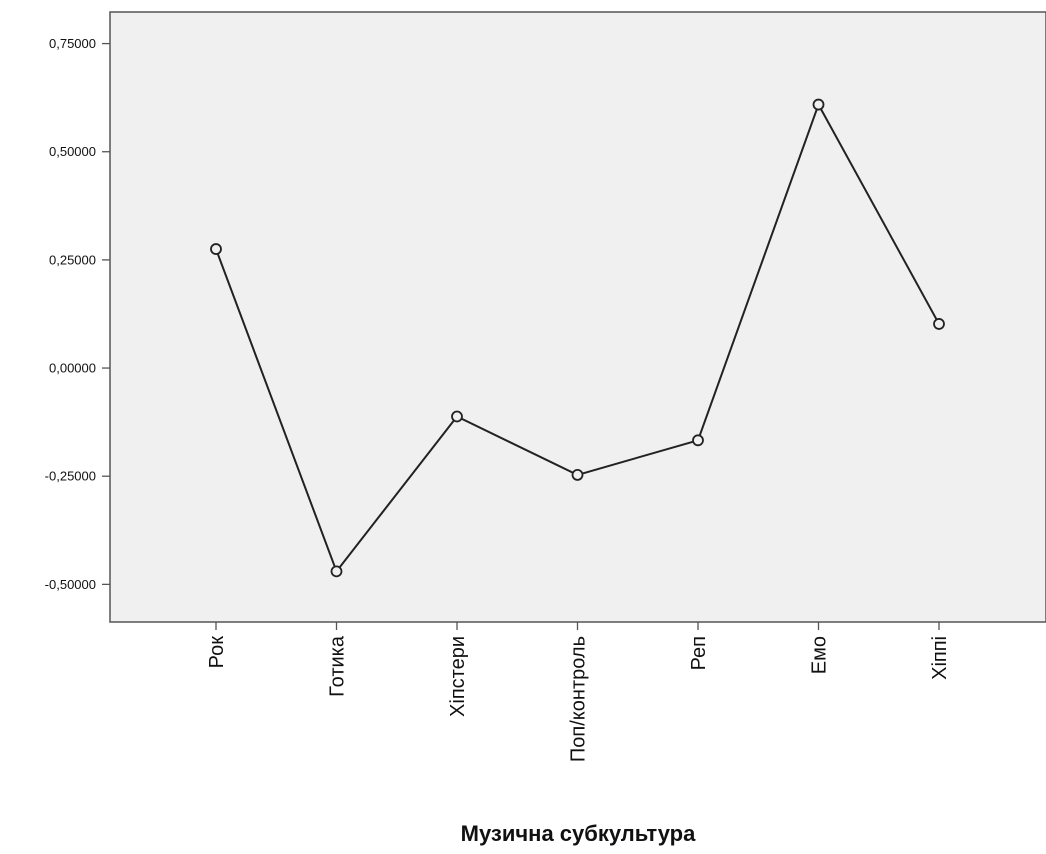  I want to click on y-tick-label: 0,75000, so click(72, 43).